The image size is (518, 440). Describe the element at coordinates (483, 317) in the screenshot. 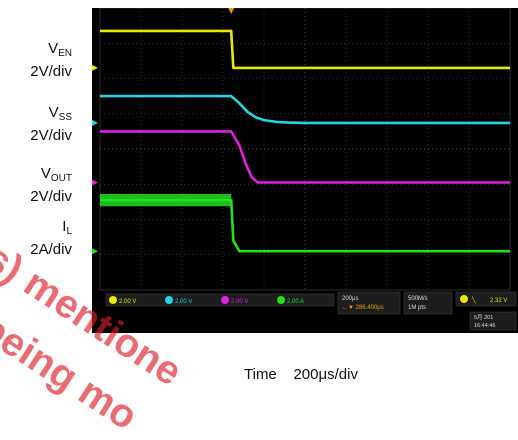

I see `date-readout: 5月 201` at that location.